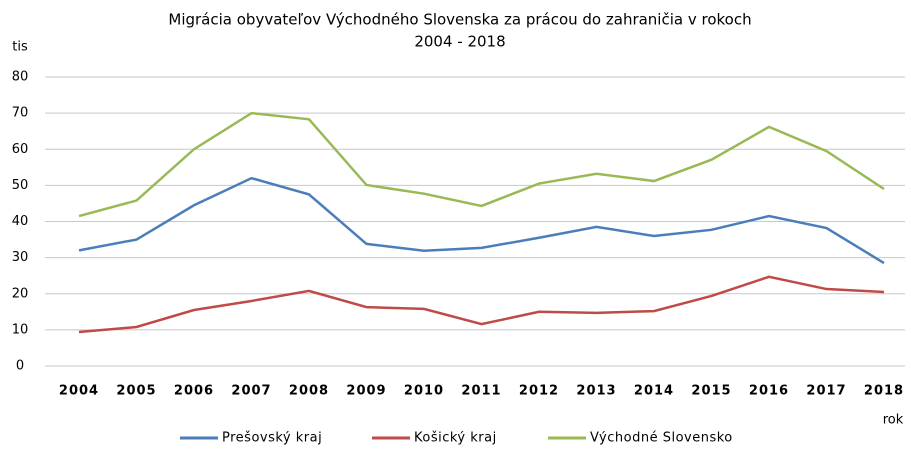 This screenshot has width=911, height=451. What do you see at coordinates (539, 391) in the screenshot?
I see `x-tick-label: 2012` at bounding box center [539, 391].